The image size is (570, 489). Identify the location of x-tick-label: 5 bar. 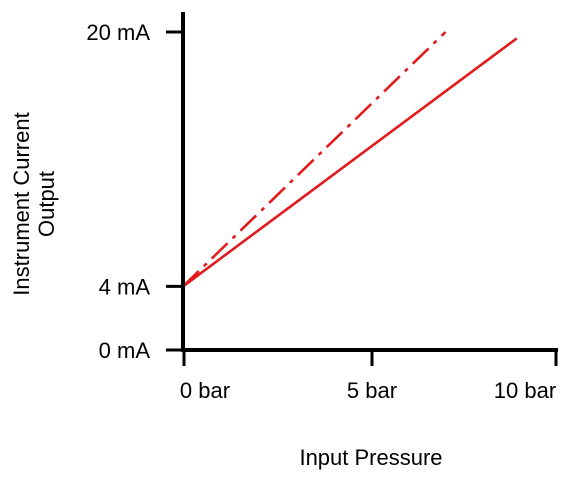
(372, 390).